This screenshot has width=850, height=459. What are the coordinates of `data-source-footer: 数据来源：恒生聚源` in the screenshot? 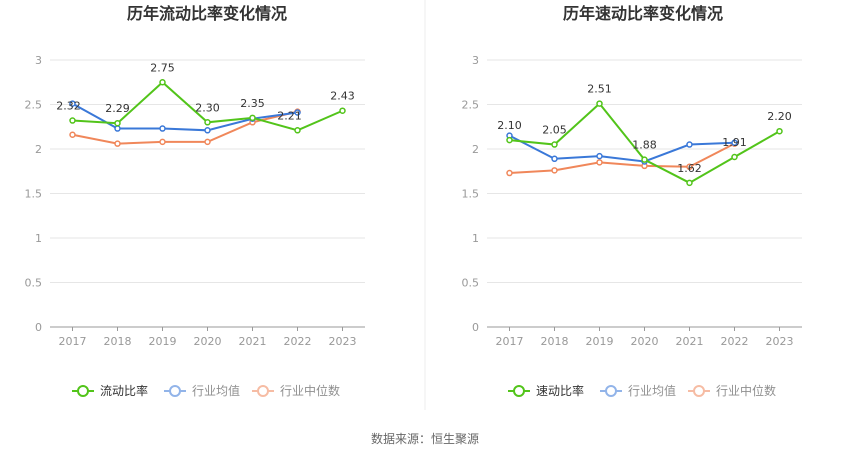 It's located at (424, 439).